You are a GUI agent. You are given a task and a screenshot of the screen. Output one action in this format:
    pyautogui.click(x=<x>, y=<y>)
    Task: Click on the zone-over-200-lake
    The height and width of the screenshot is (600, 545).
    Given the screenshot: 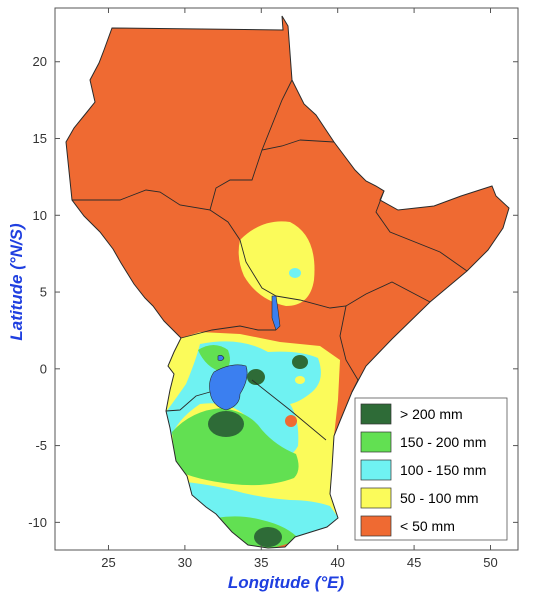 What is the action you would take?
    pyautogui.click(x=256, y=377)
    